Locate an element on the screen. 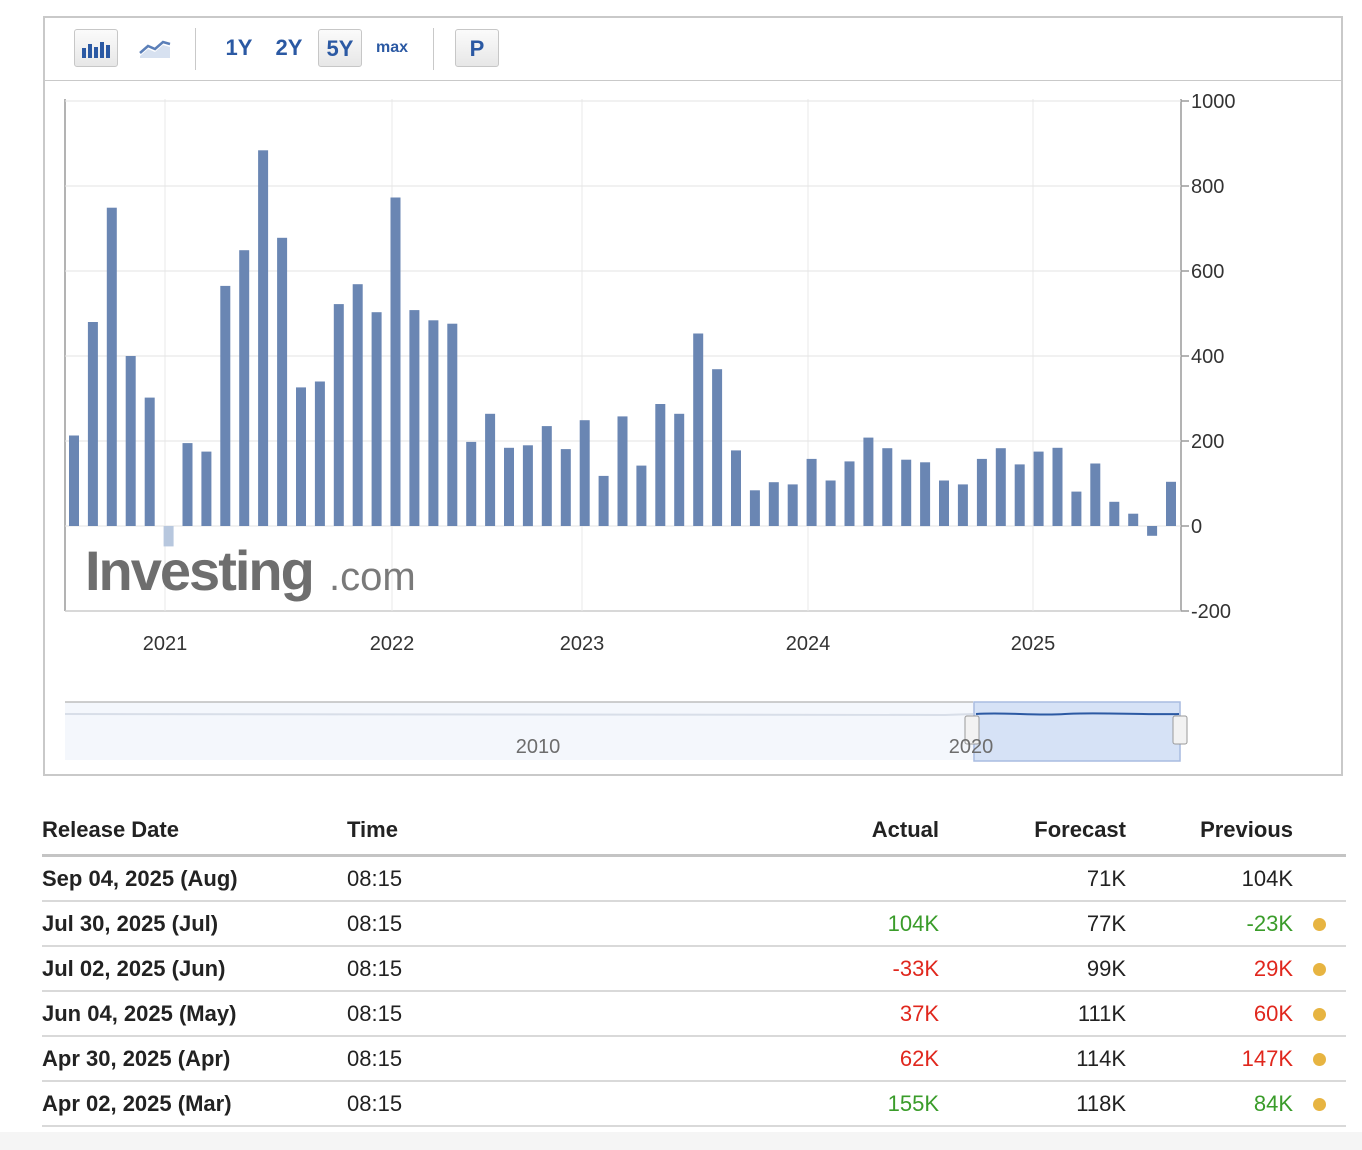  table-row: Sep 04, 2025 (Aug) 08:15 71K 104K is located at coordinates (694, 878).